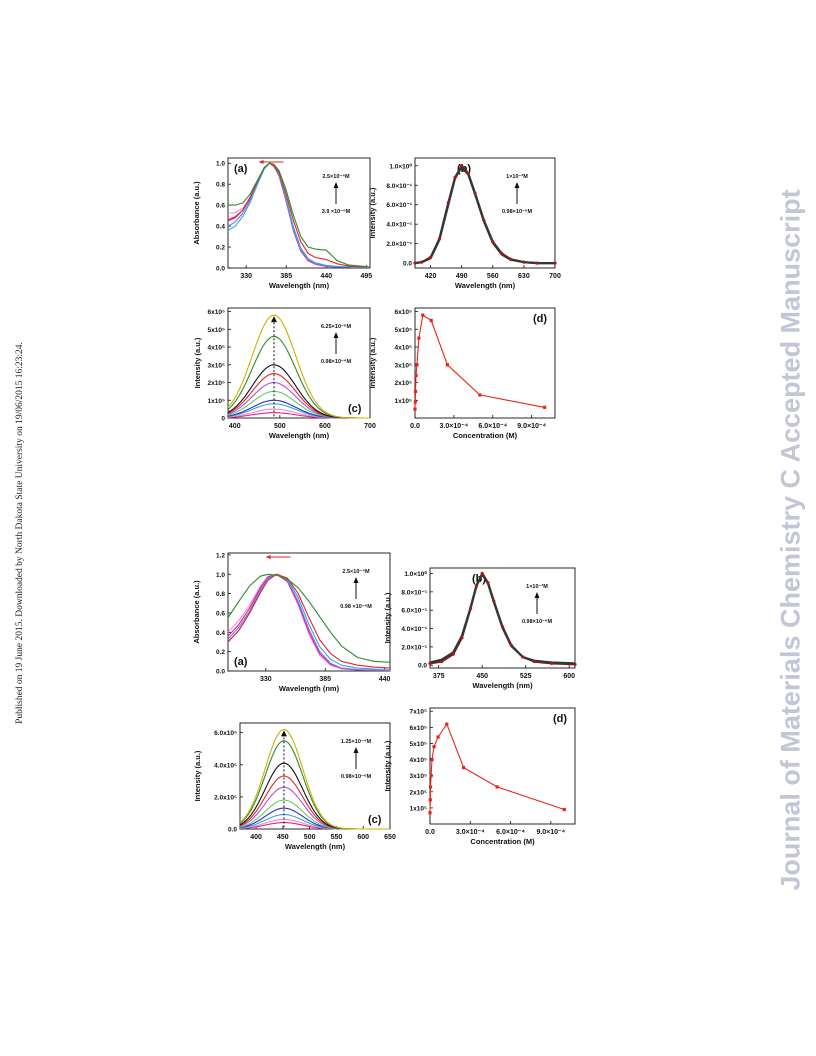  I want to click on x-tick-label: 550, so click(337, 837).